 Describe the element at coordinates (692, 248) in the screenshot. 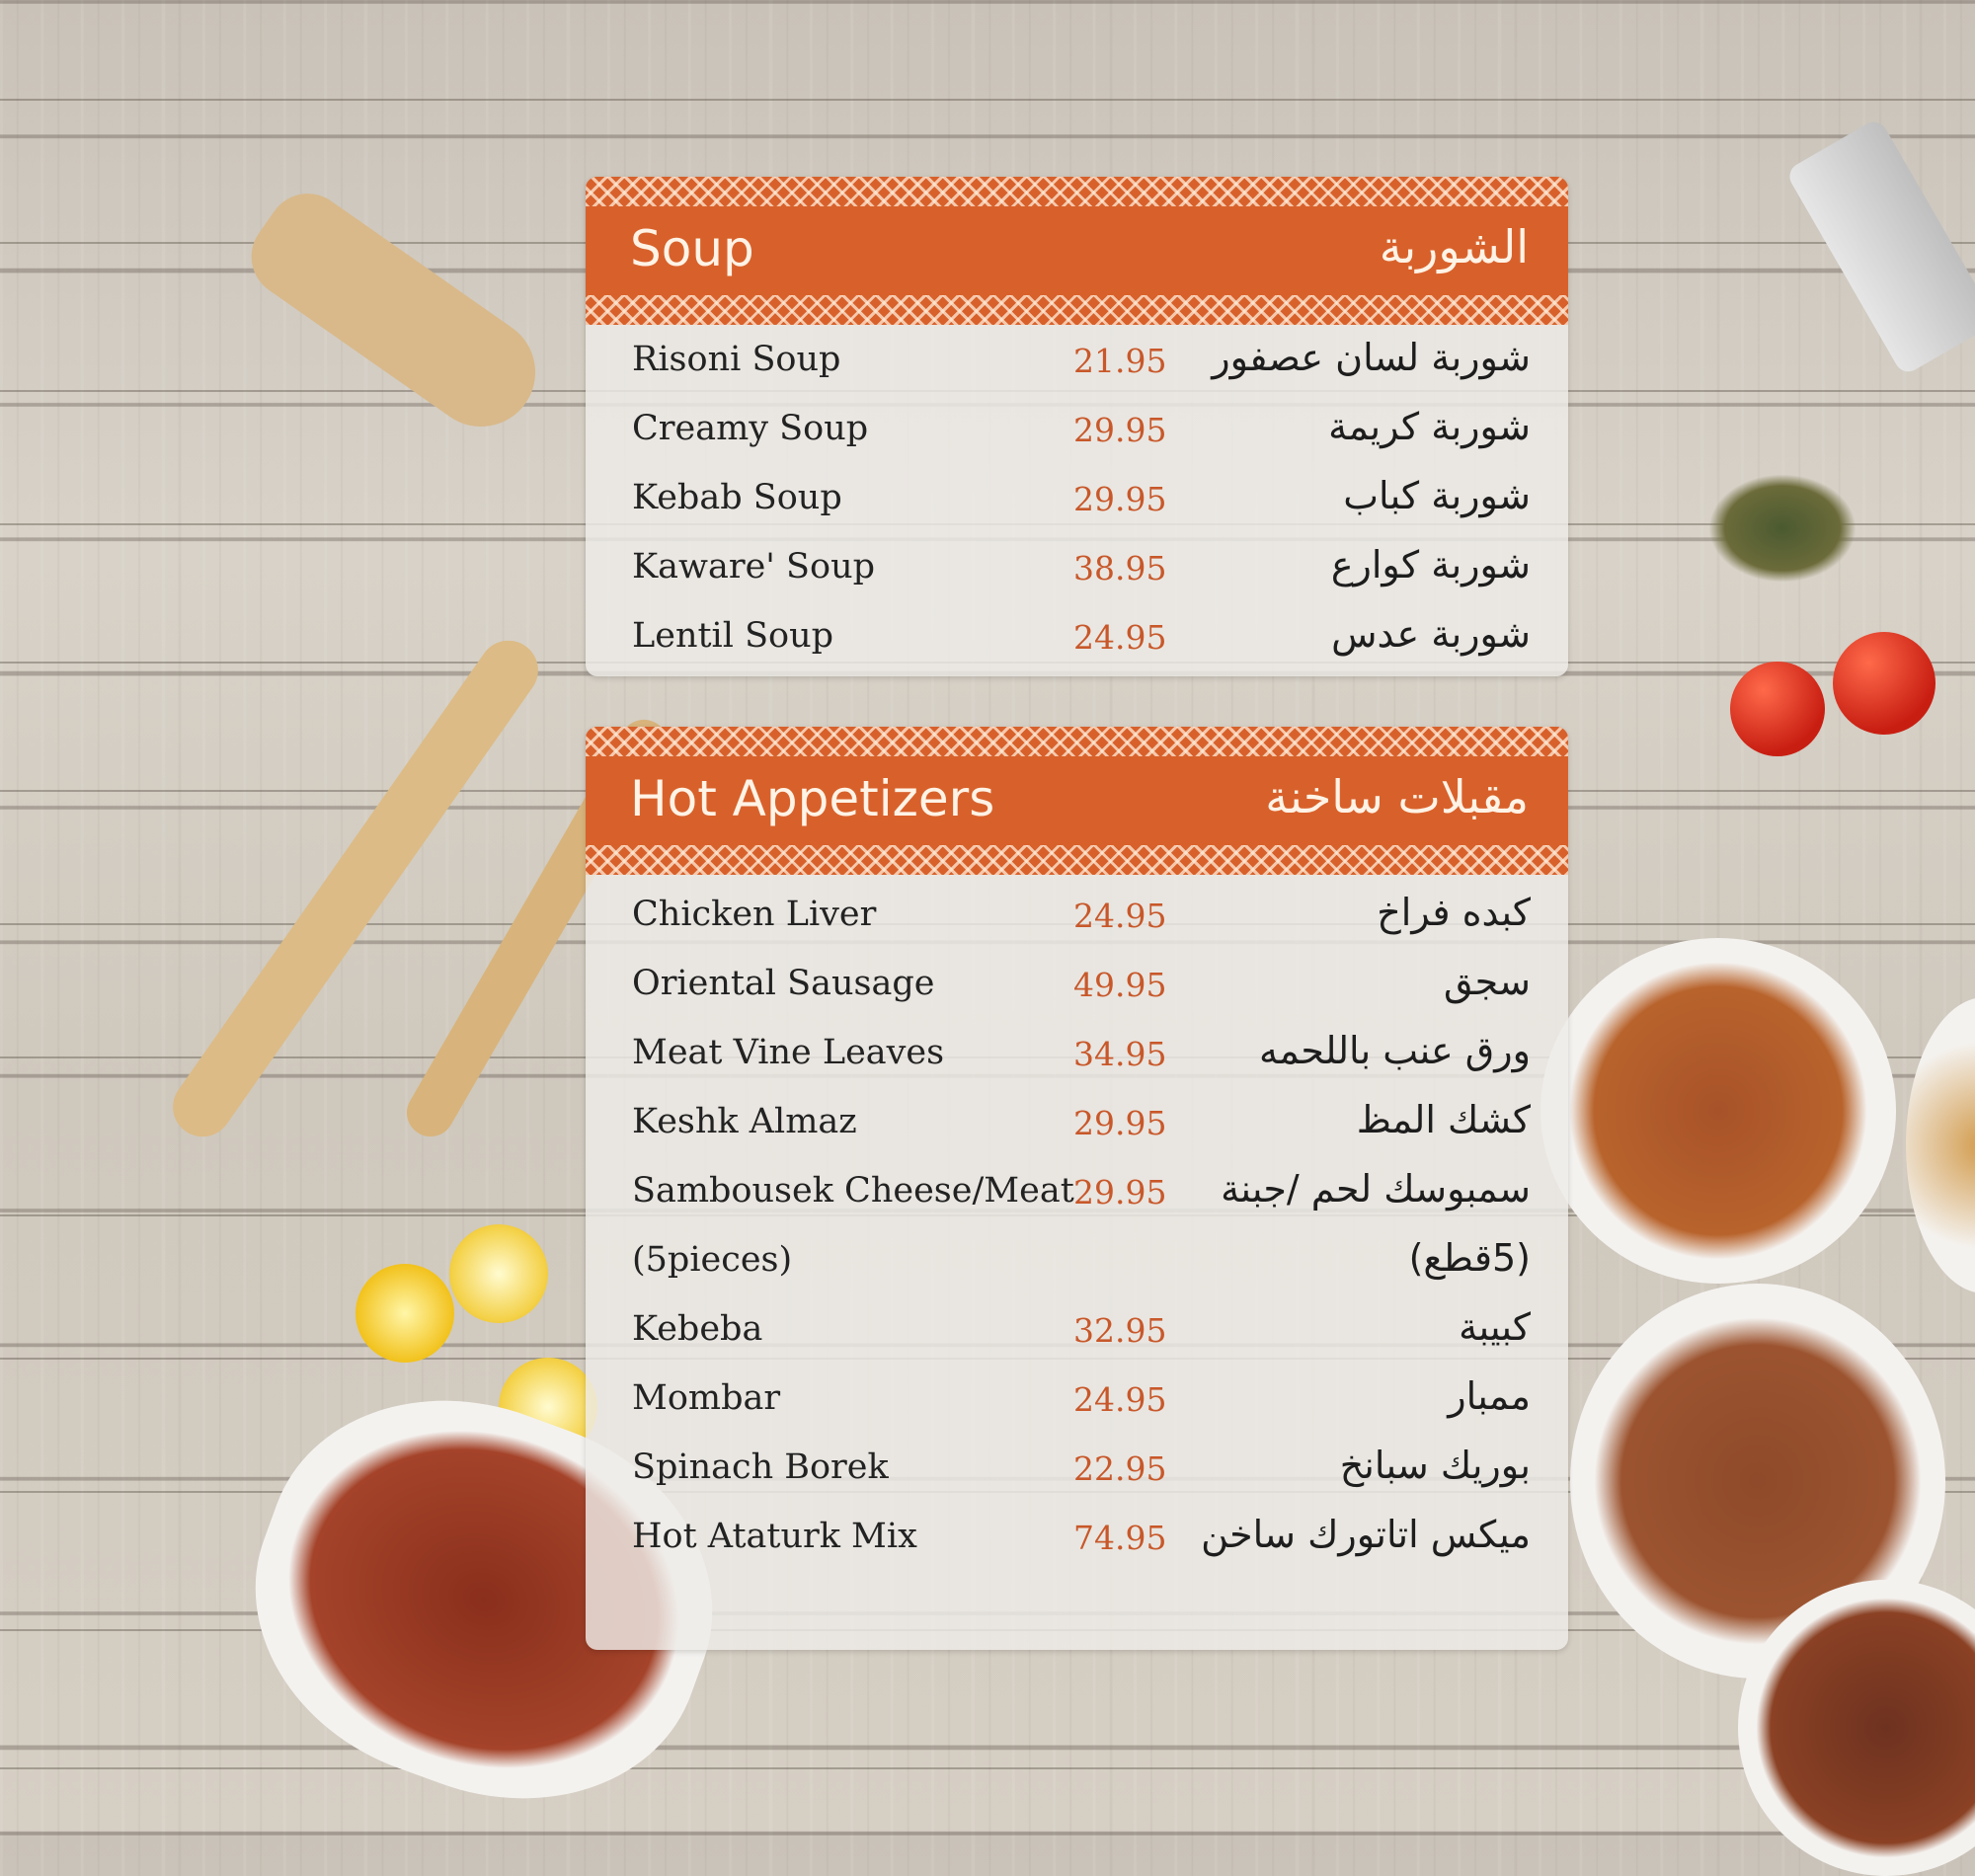

I see `section-title-en: Soup` at that location.